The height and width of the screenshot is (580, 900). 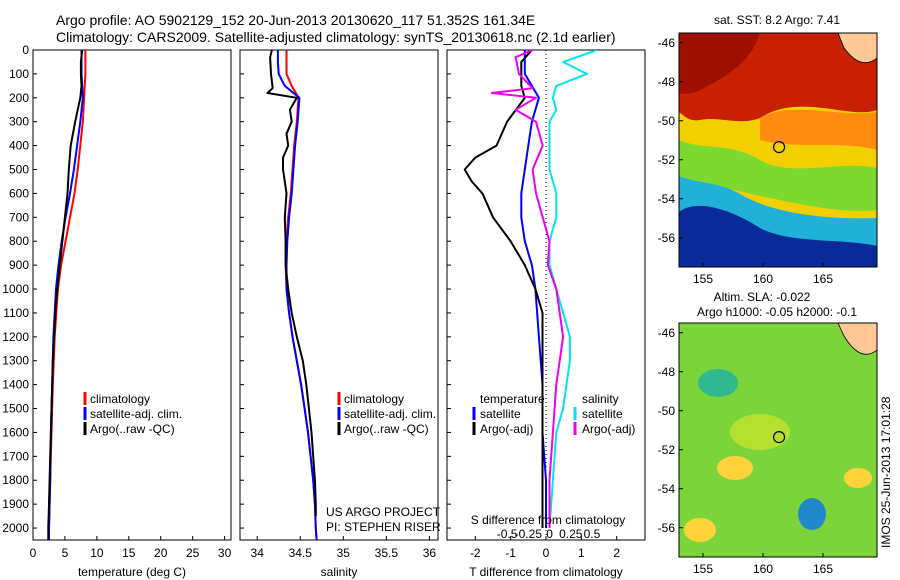 What do you see at coordinates (193, 553) in the screenshot?
I see `x-tick-label: 25` at bounding box center [193, 553].